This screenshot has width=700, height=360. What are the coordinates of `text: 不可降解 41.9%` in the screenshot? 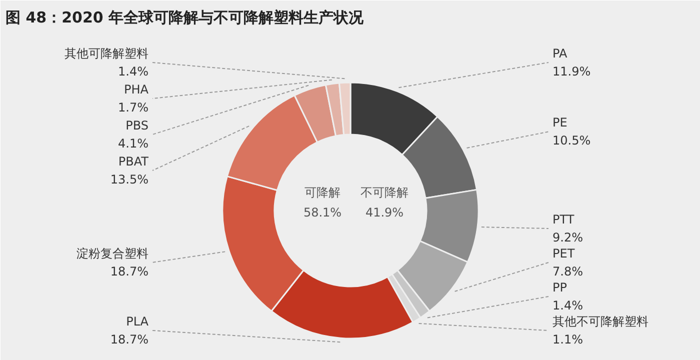 It's located at (384, 203).